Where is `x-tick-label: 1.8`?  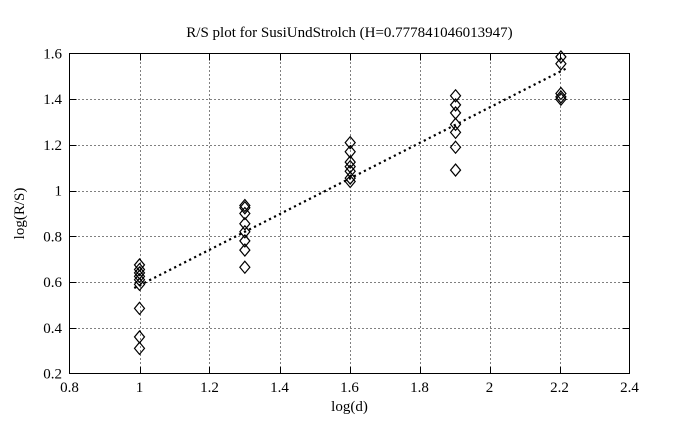
x-tick-label: 1.8 is located at coordinates (419, 388).